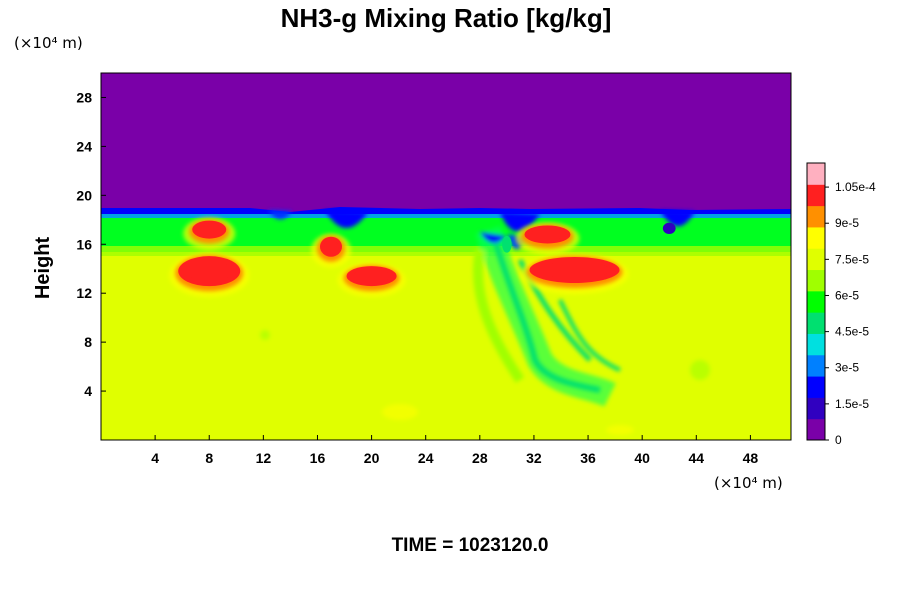 This screenshot has height=600, width=900. Describe the element at coordinates (697, 458) in the screenshot. I see `x-tick-label: 44` at that location.